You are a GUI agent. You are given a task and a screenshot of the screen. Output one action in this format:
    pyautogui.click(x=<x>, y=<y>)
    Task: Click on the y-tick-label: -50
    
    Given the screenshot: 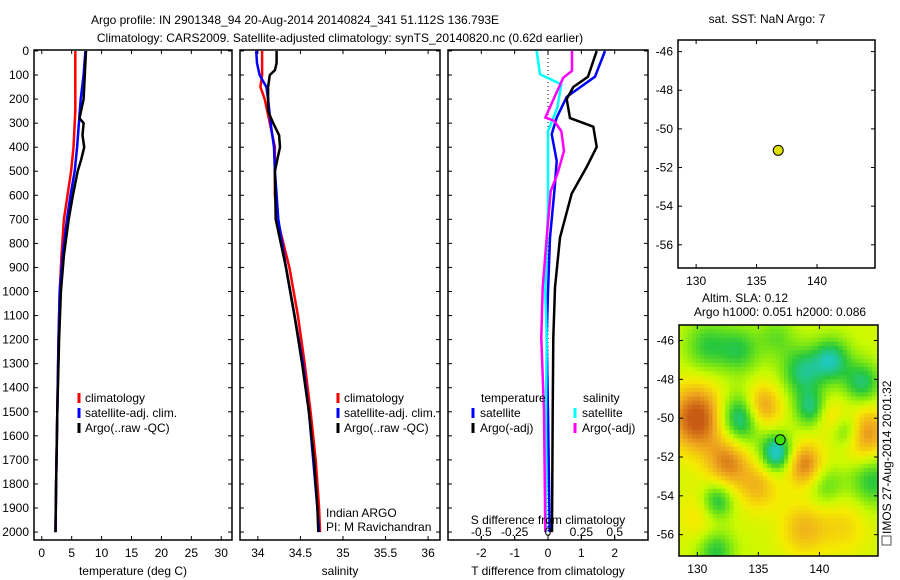 What is the action you would take?
    pyautogui.click(x=665, y=129)
    